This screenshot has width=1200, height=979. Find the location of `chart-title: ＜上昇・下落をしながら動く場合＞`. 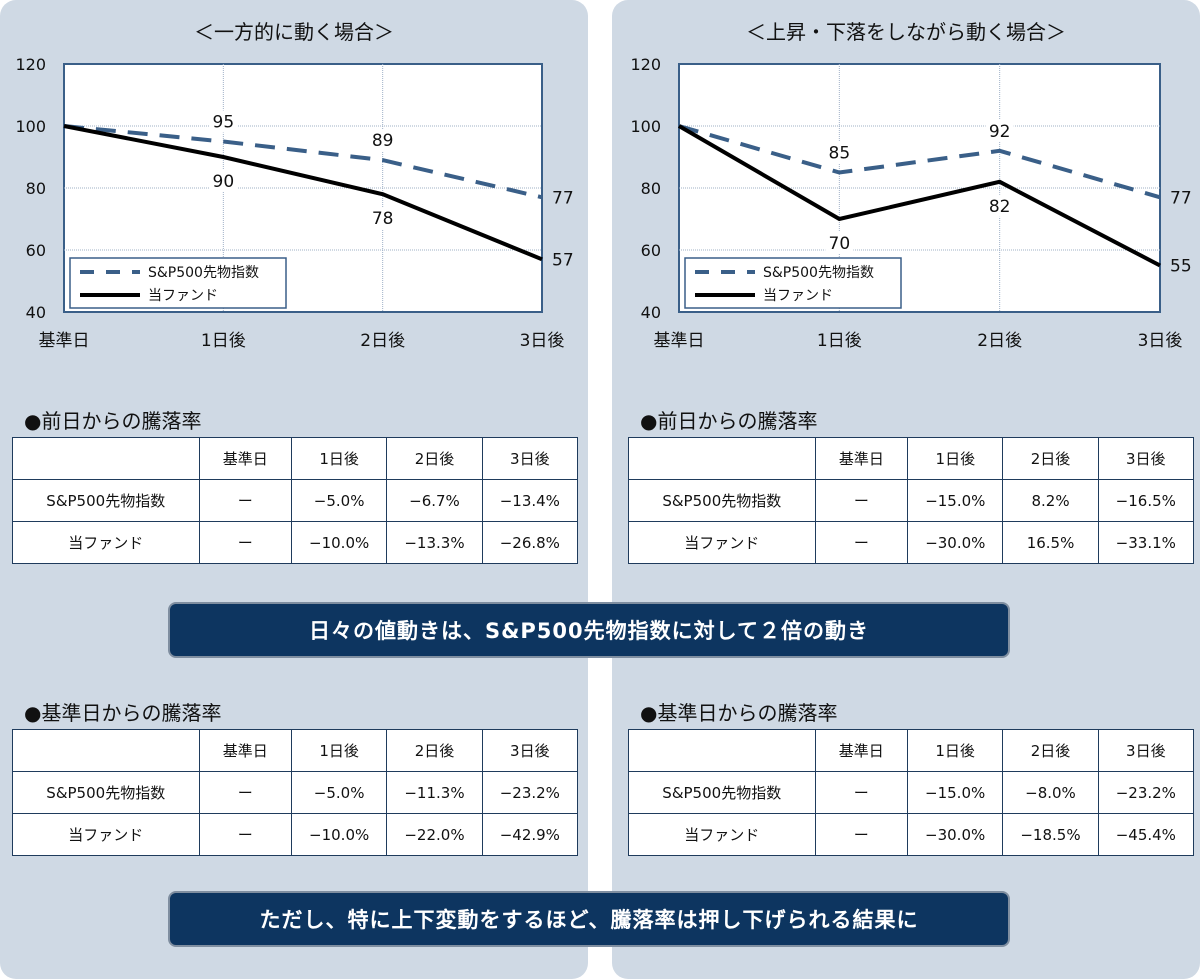

chart-title: ＜上昇・下落をしながら動く場合＞ is located at coordinates (906, 32).